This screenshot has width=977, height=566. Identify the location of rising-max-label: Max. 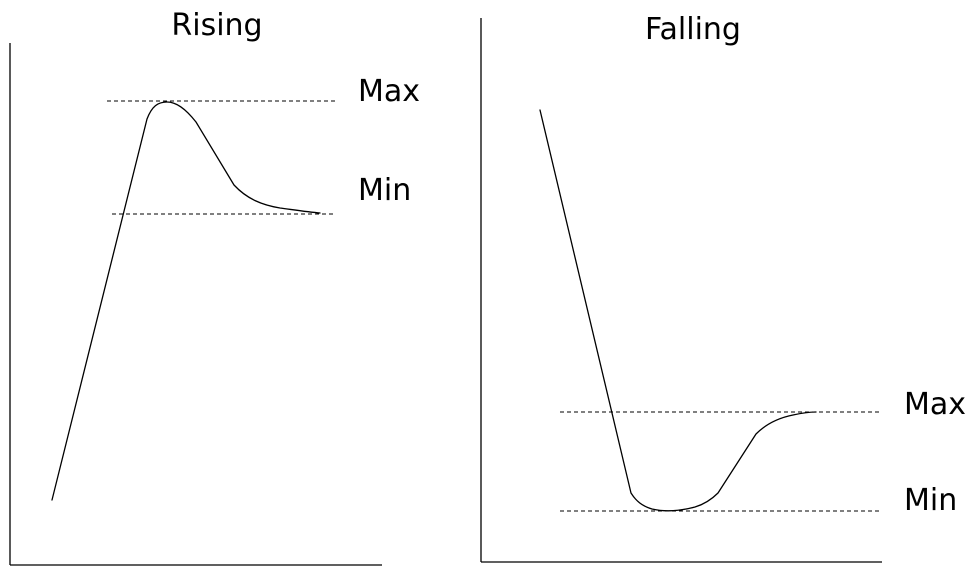
(389, 91).